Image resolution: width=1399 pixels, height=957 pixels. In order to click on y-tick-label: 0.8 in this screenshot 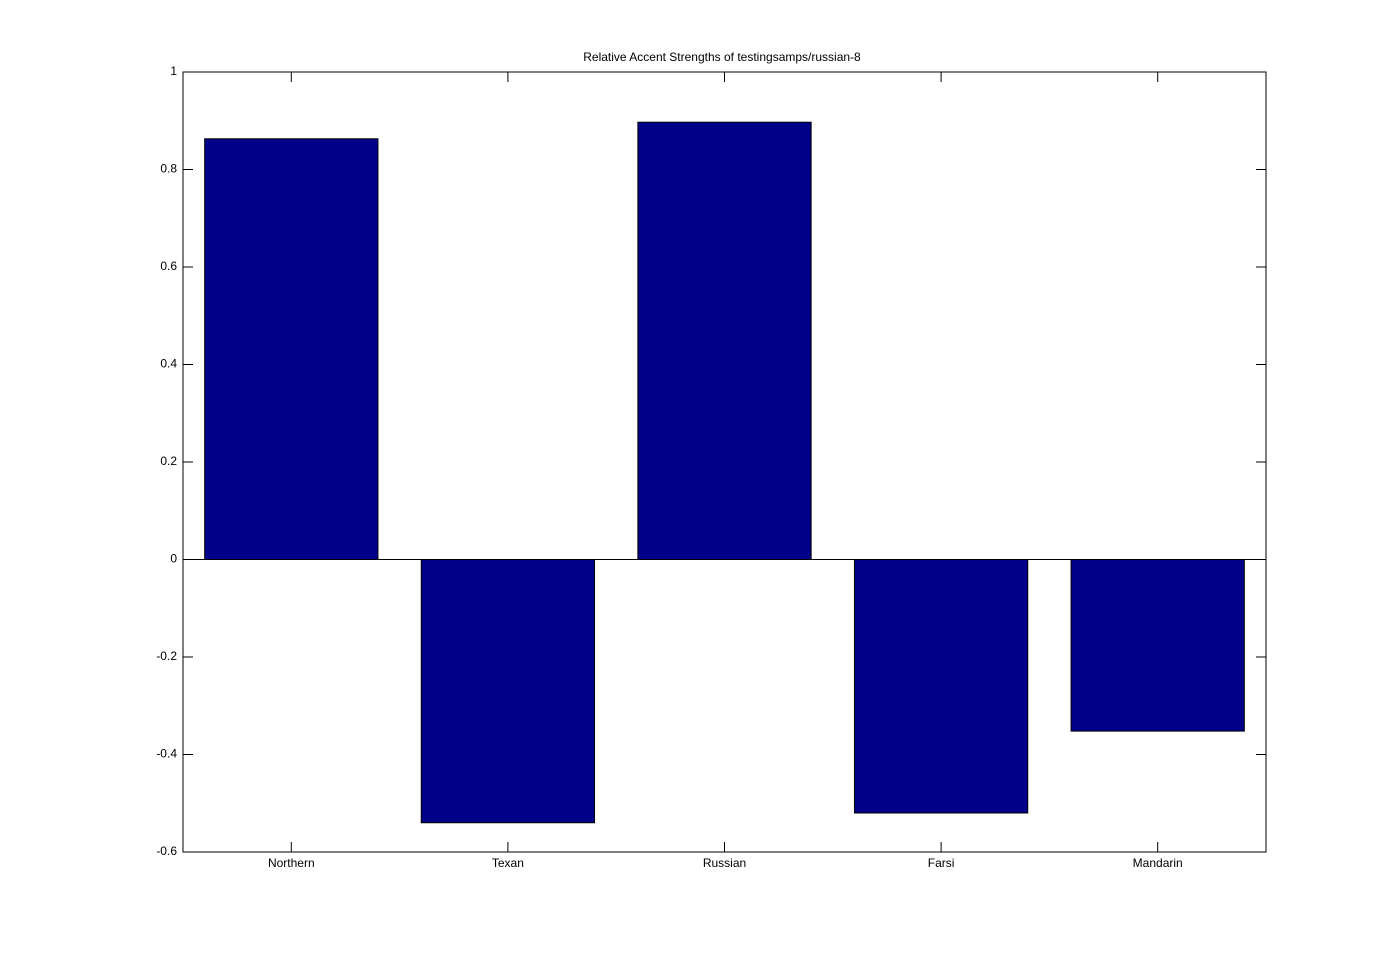, I will do `click(168, 169)`.